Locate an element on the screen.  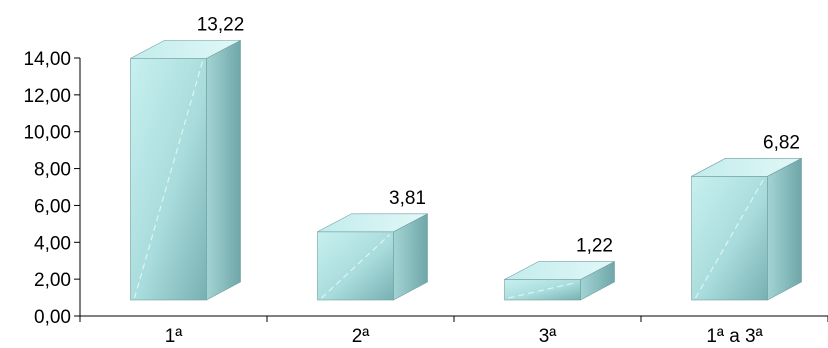
y-tick-label: 4,00 is located at coordinates (52, 243).